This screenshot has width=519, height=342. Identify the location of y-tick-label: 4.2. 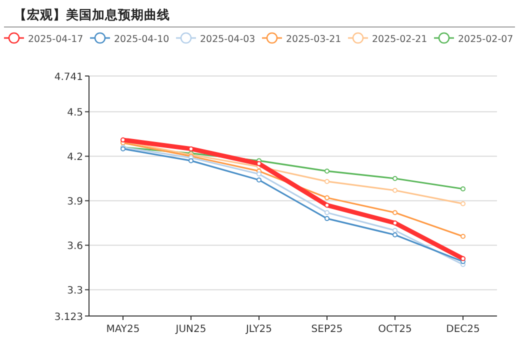
(75, 158).